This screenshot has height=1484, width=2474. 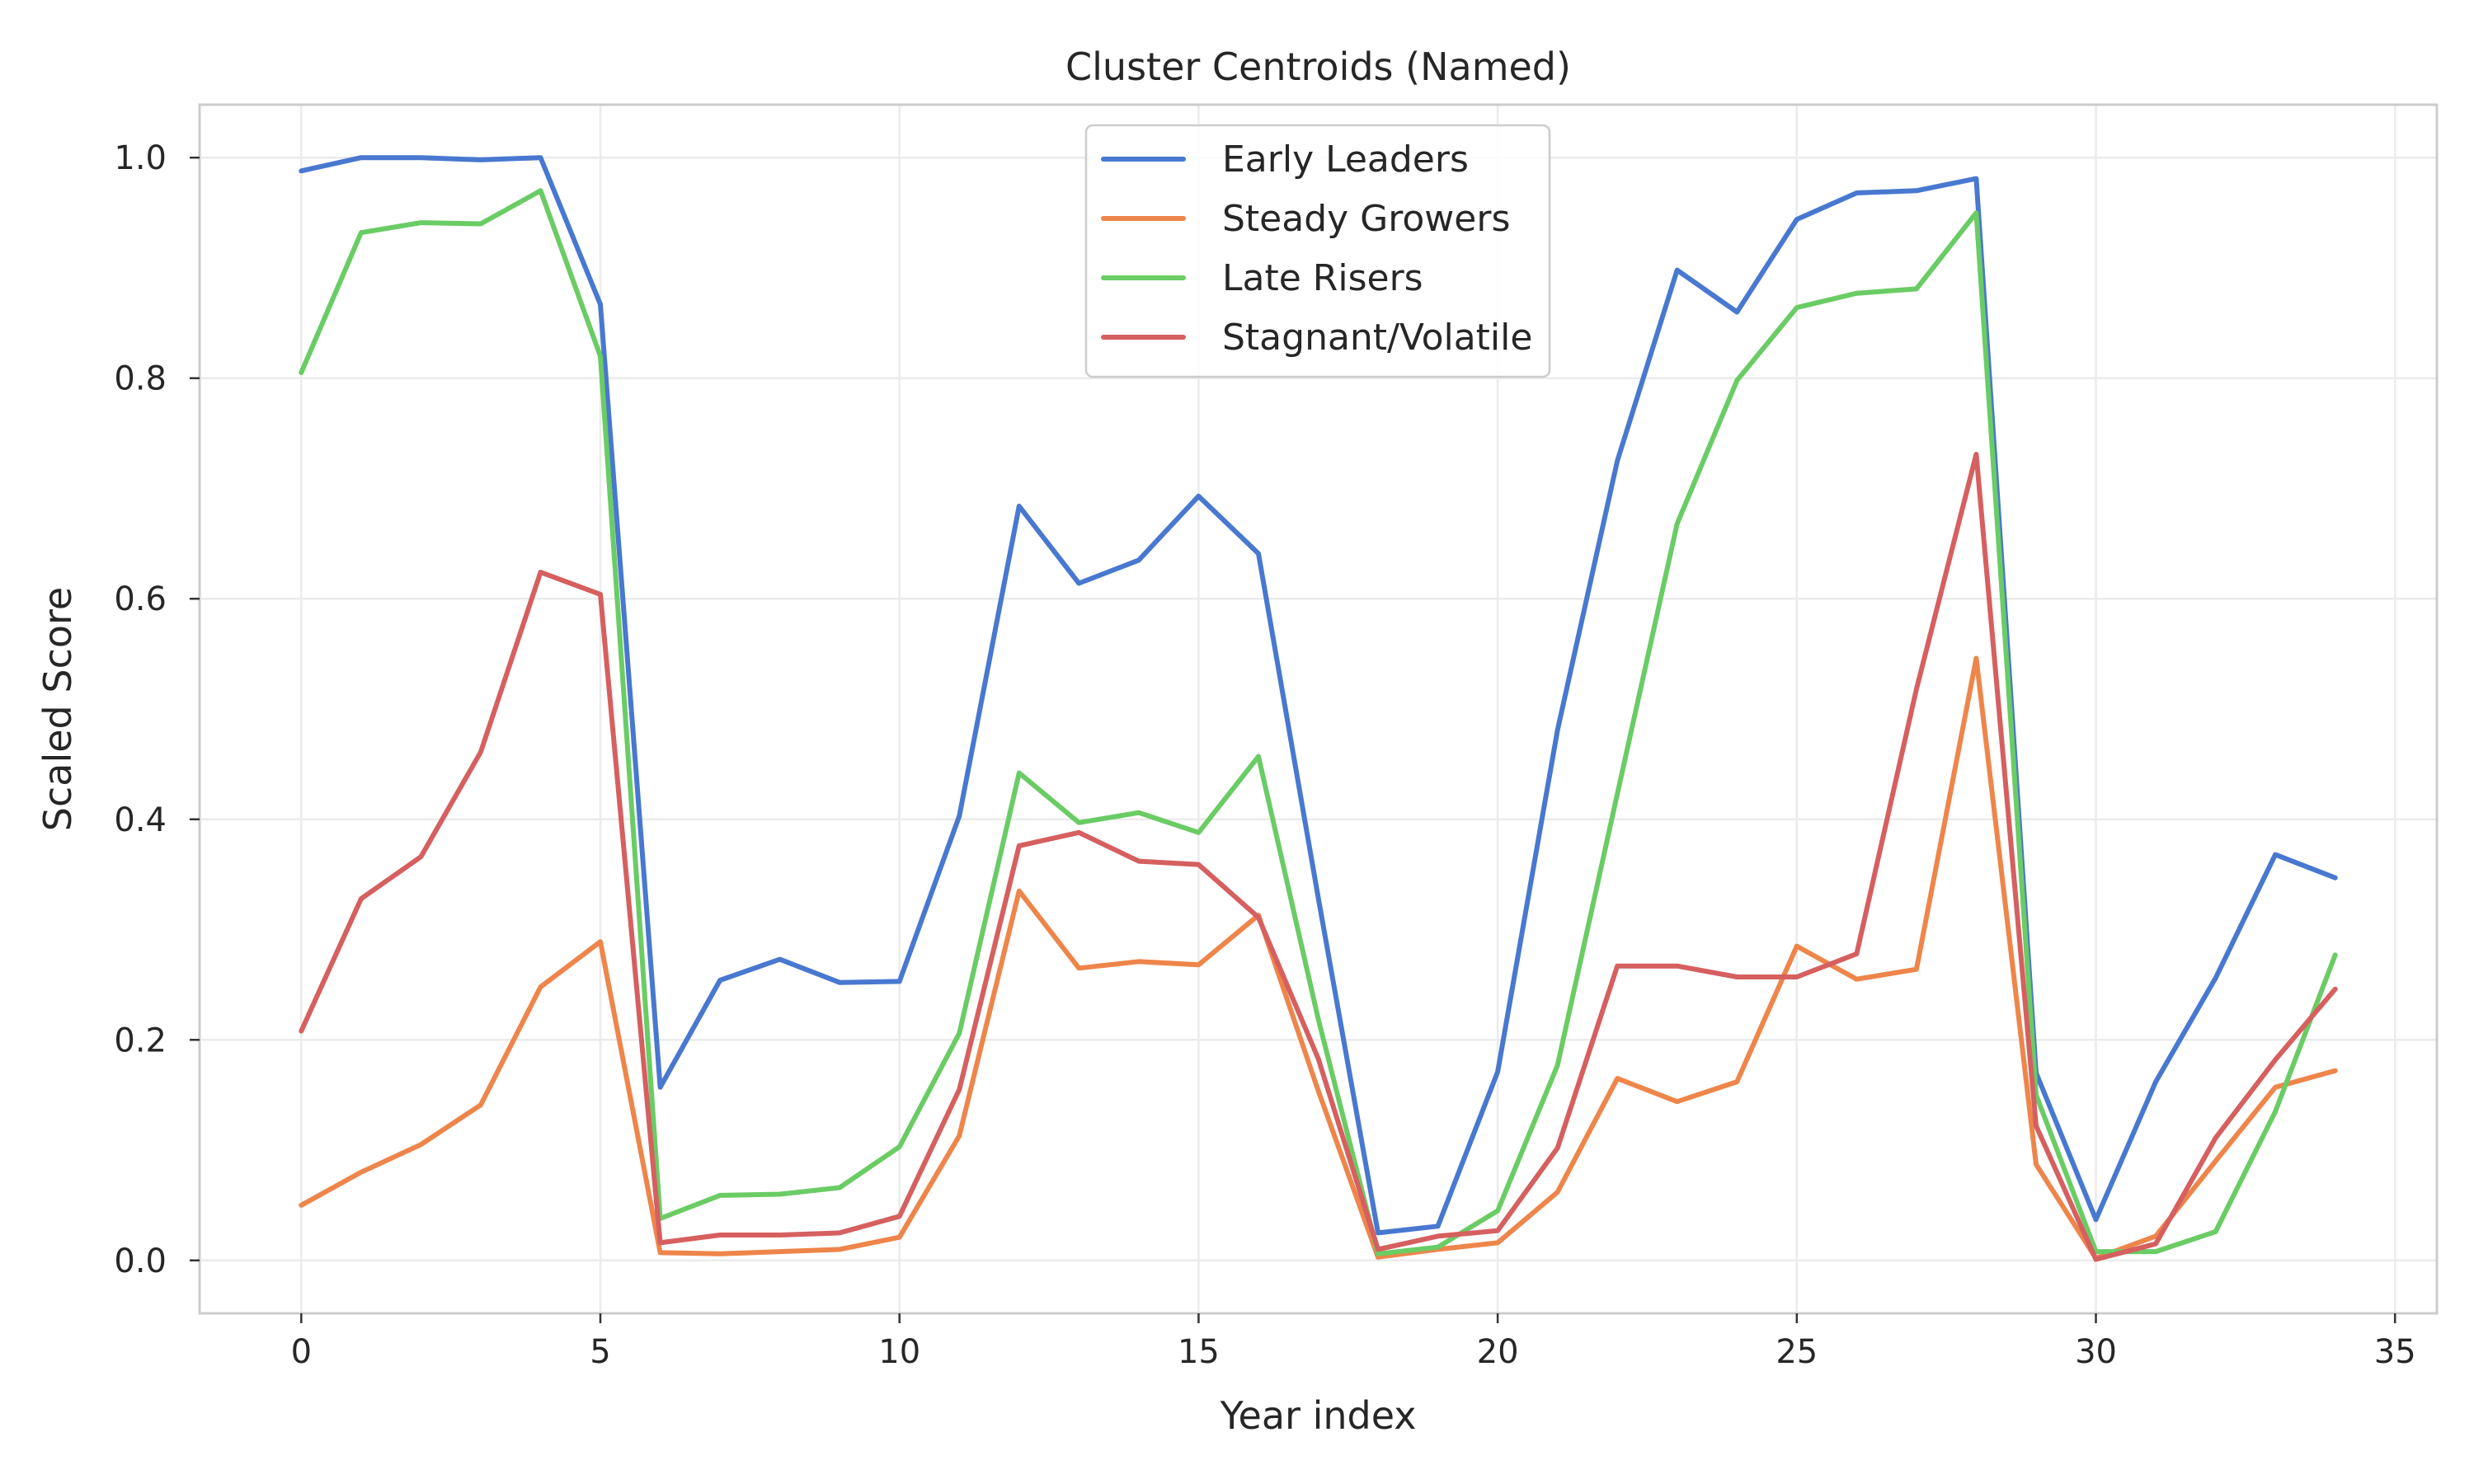 I want to click on legend-label: Early Leaders, so click(x=1345, y=160).